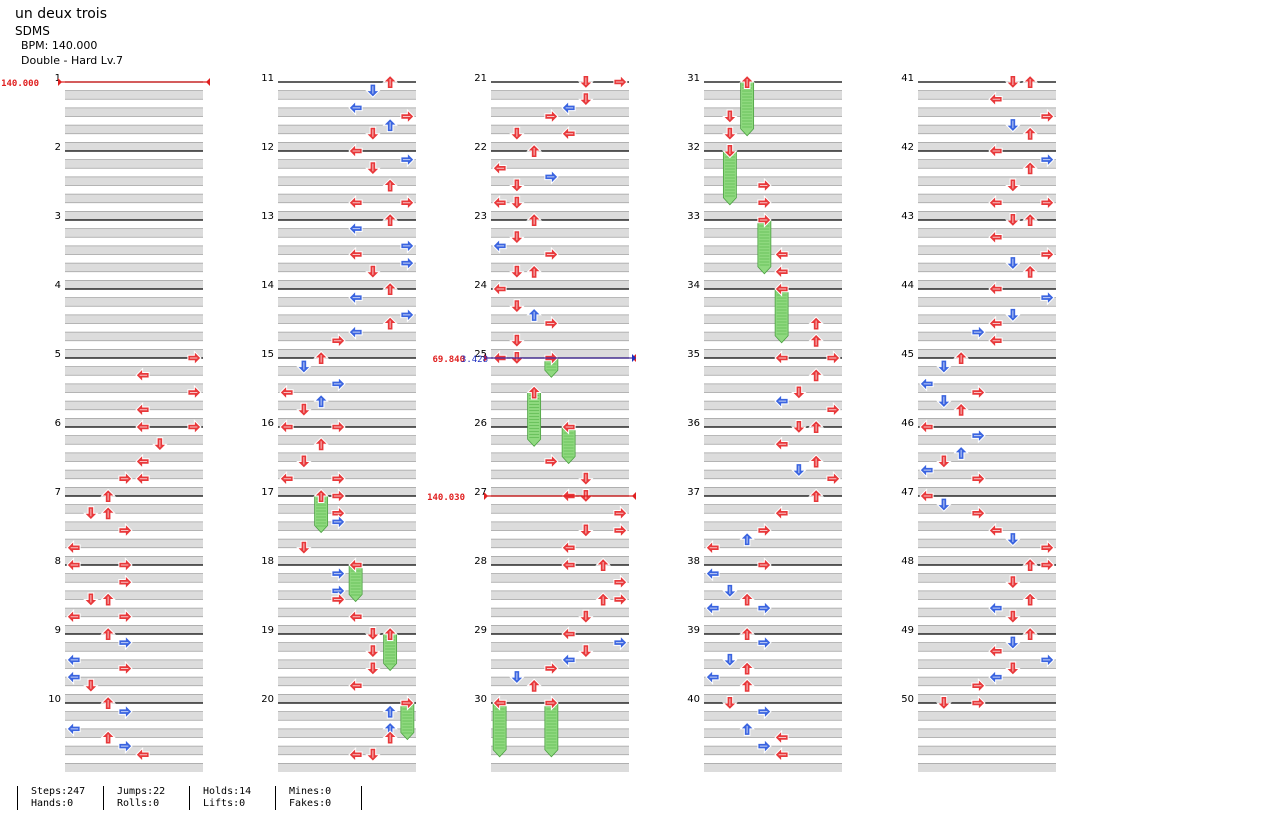 Image resolution: width=1280 pixels, height=825 pixels. I want to click on measure-19: 19, so click(338, 664).